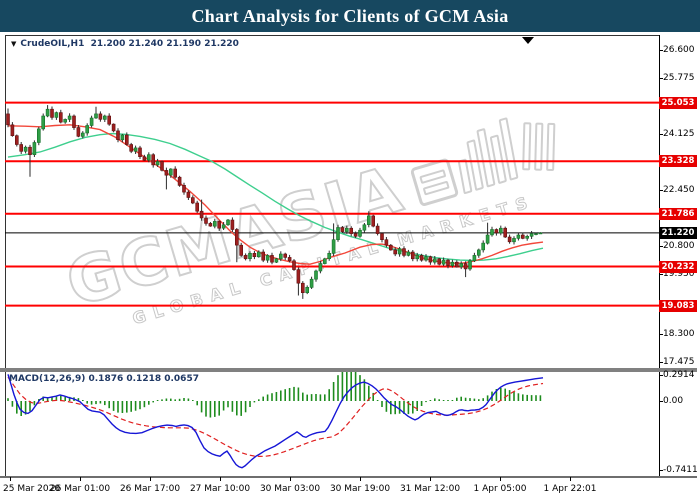  I want to click on price-level-badge: 21.786, so click(678, 213).